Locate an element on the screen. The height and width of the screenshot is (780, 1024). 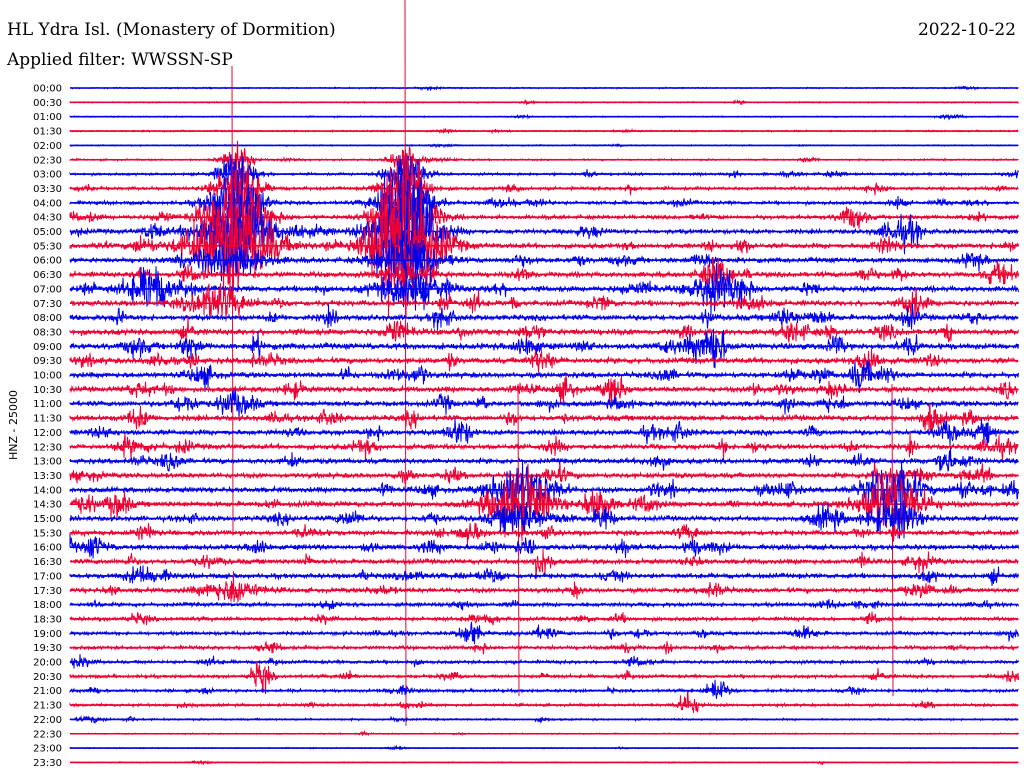
time-label-0230: 02:30 is located at coordinates (47, 160).